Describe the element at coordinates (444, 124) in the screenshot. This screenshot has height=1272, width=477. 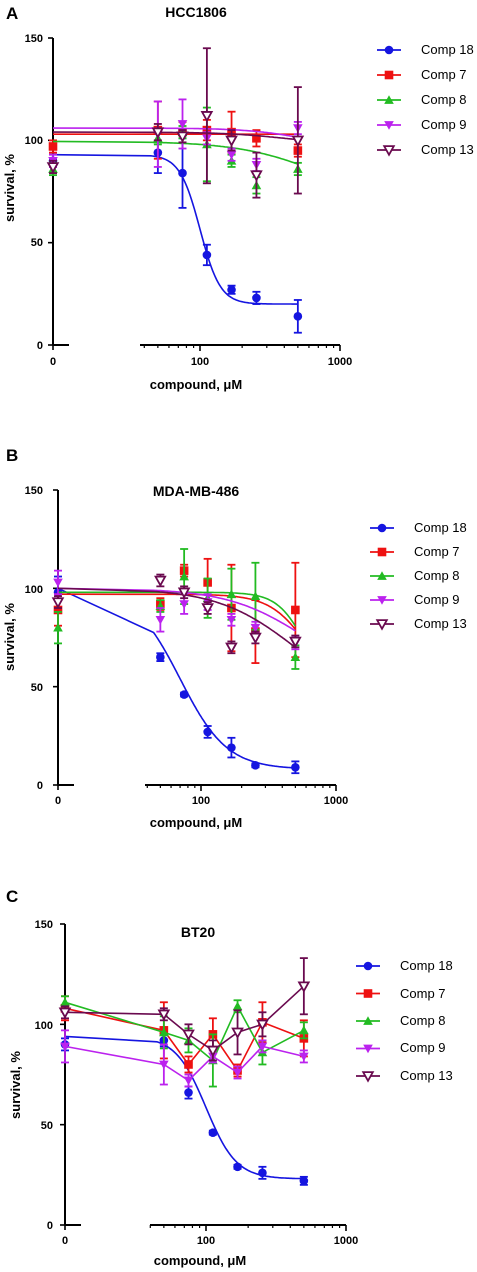
I see `legend-label: Comp 9` at that location.